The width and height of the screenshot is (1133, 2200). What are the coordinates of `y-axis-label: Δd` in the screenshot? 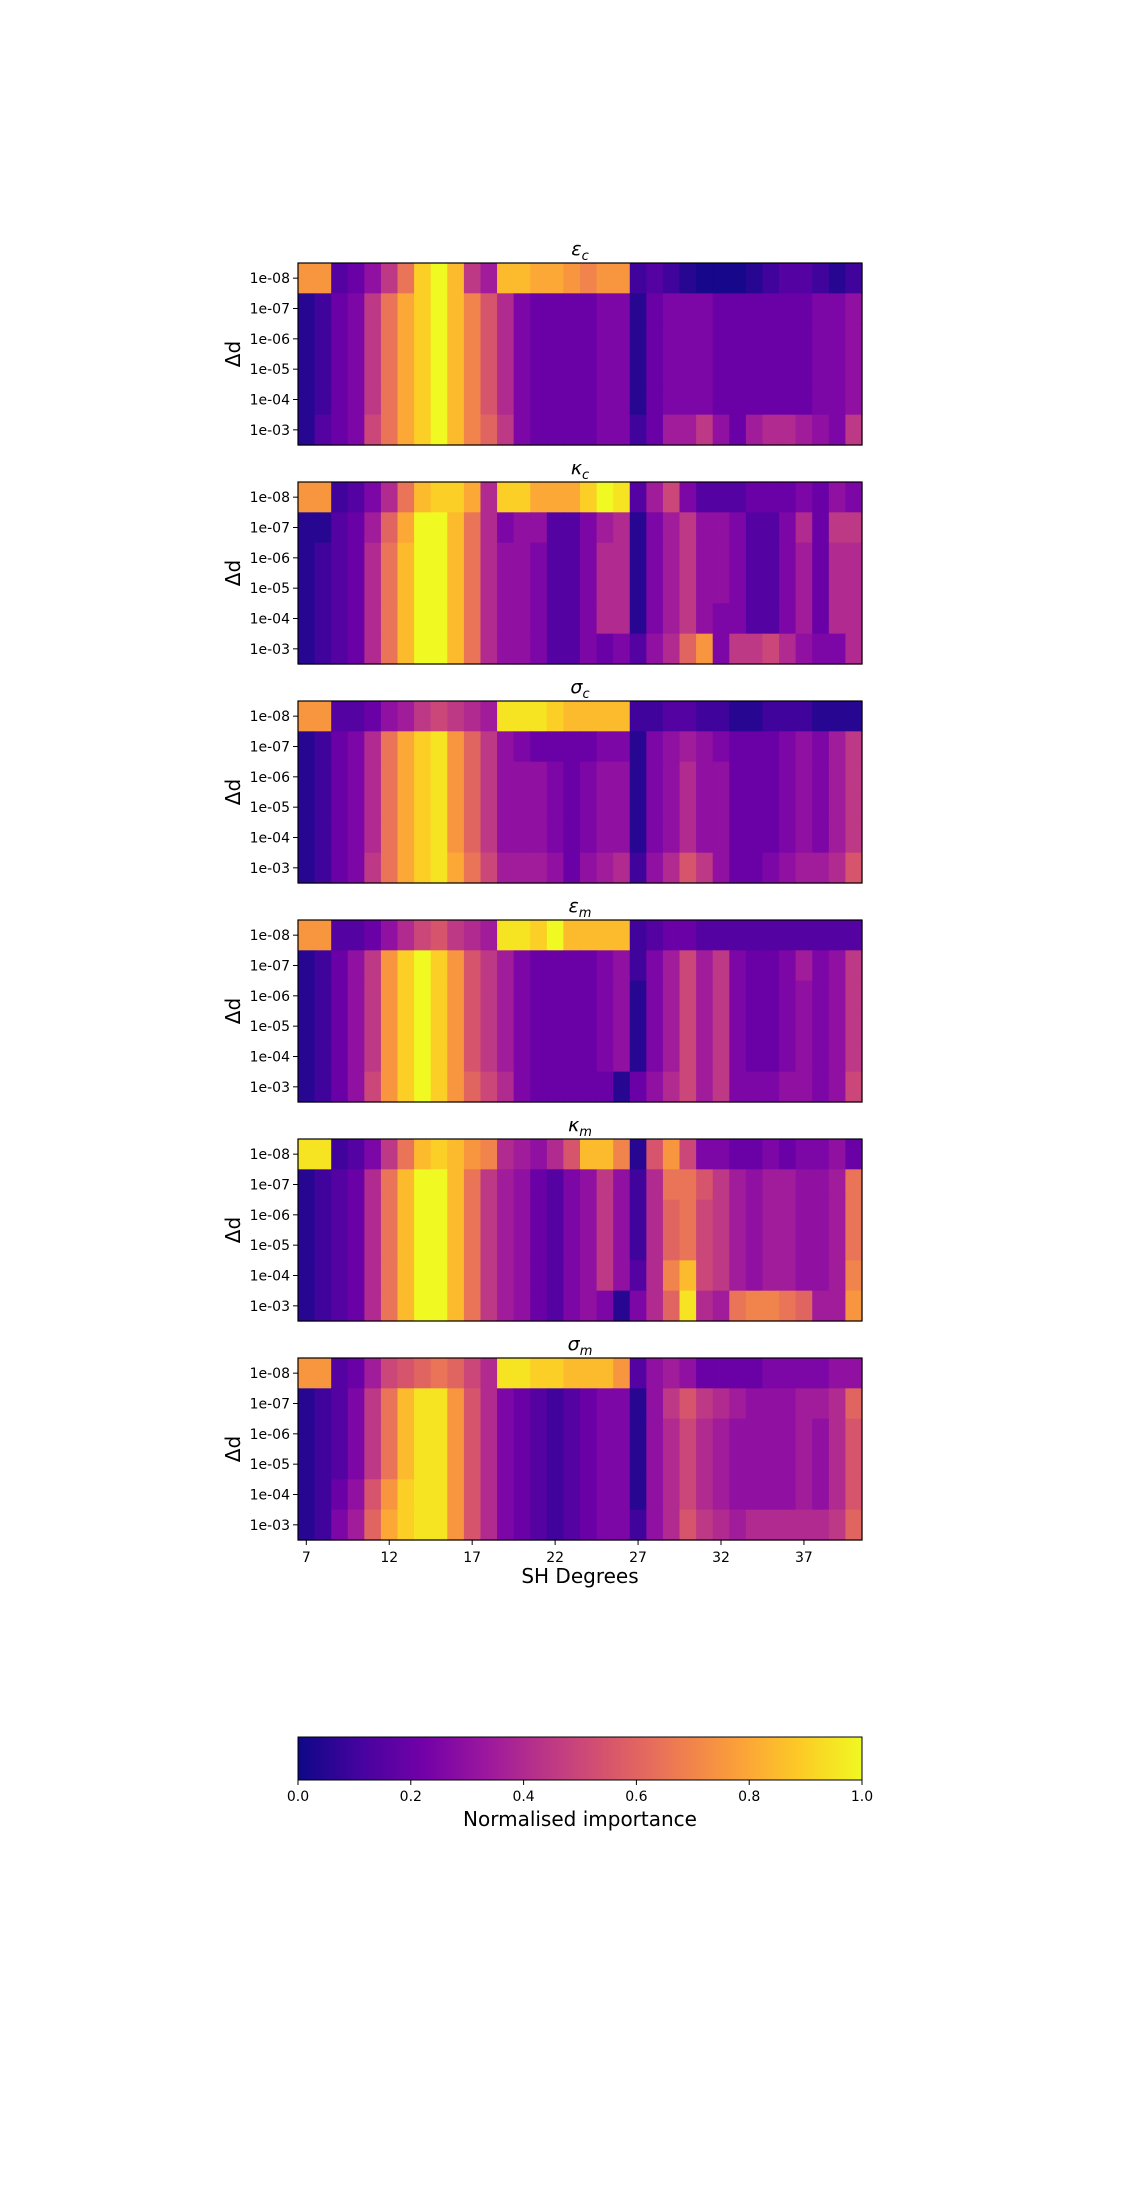 It's located at (233, 1011).